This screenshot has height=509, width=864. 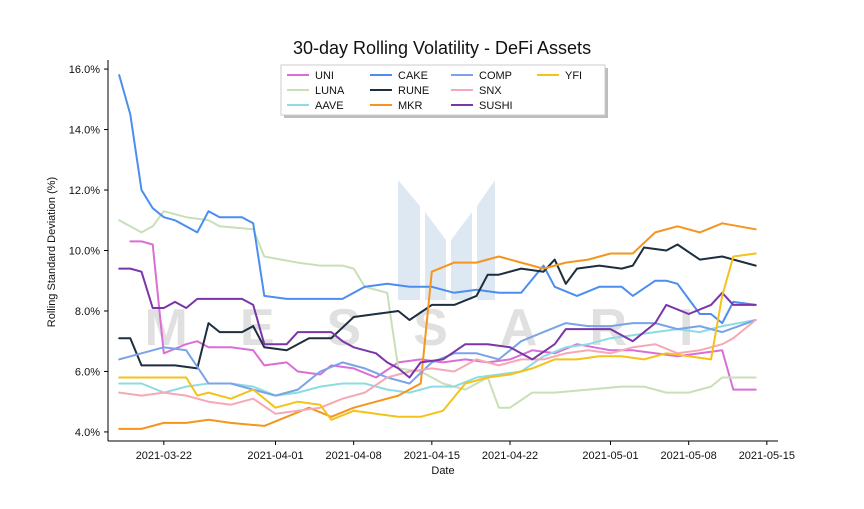 What do you see at coordinates (275, 456) in the screenshot?
I see `x-tick-label: 2021-04-01` at bounding box center [275, 456].